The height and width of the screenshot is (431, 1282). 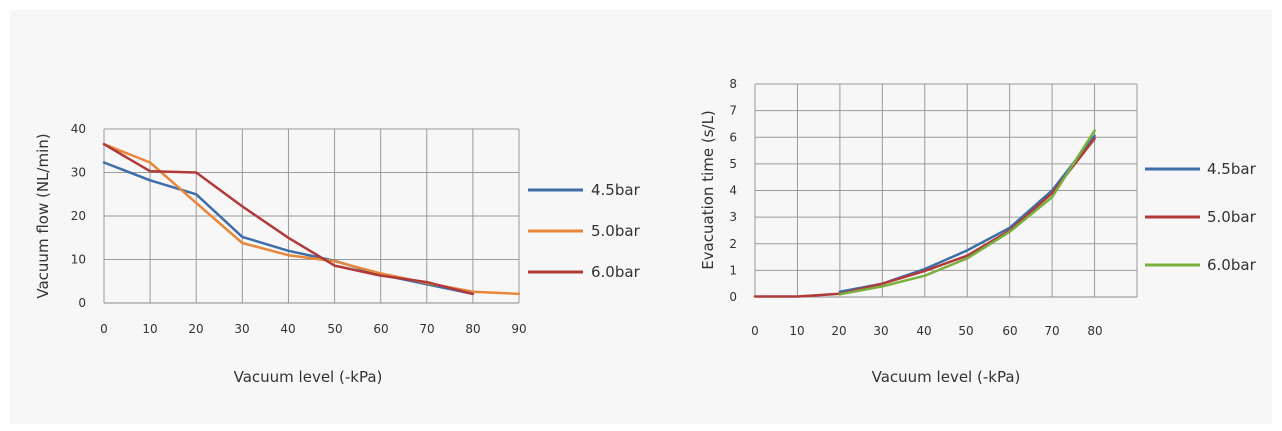 What do you see at coordinates (78, 173) in the screenshot?
I see `y-tick-label: 30` at bounding box center [78, 173].